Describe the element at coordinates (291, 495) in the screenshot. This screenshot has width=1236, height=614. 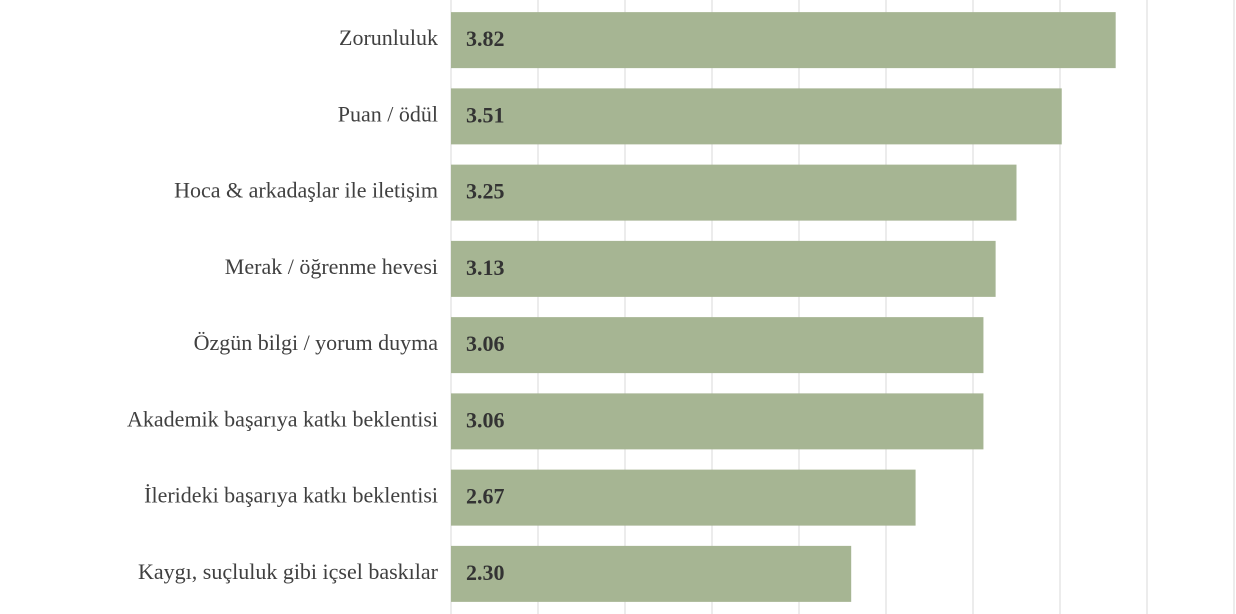
I see `y-tick-label: İlerideki başarıya katkı beklentisi` at that location.